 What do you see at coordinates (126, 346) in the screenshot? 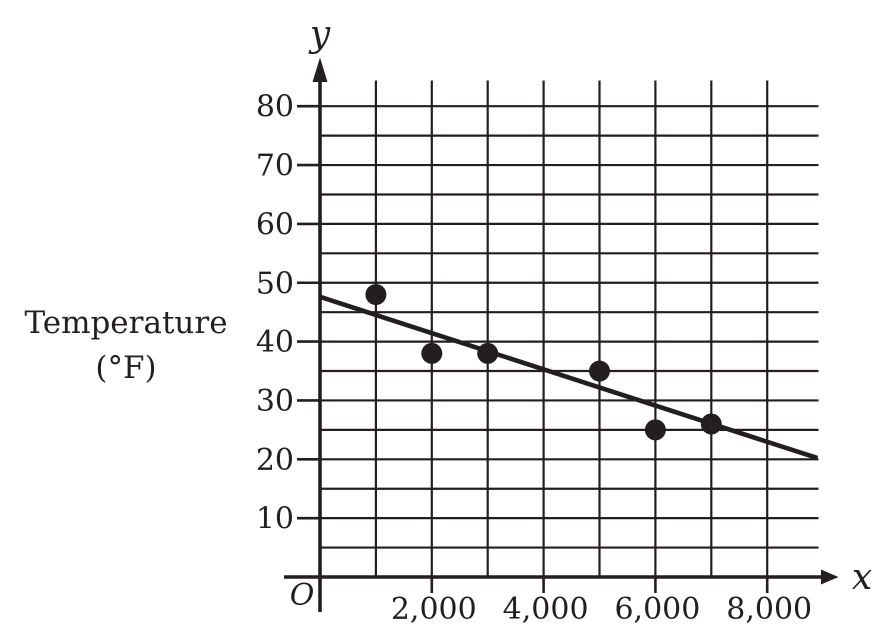
I see `y-axis-title: Temperature (°F)` at bounding box center [126, 346].